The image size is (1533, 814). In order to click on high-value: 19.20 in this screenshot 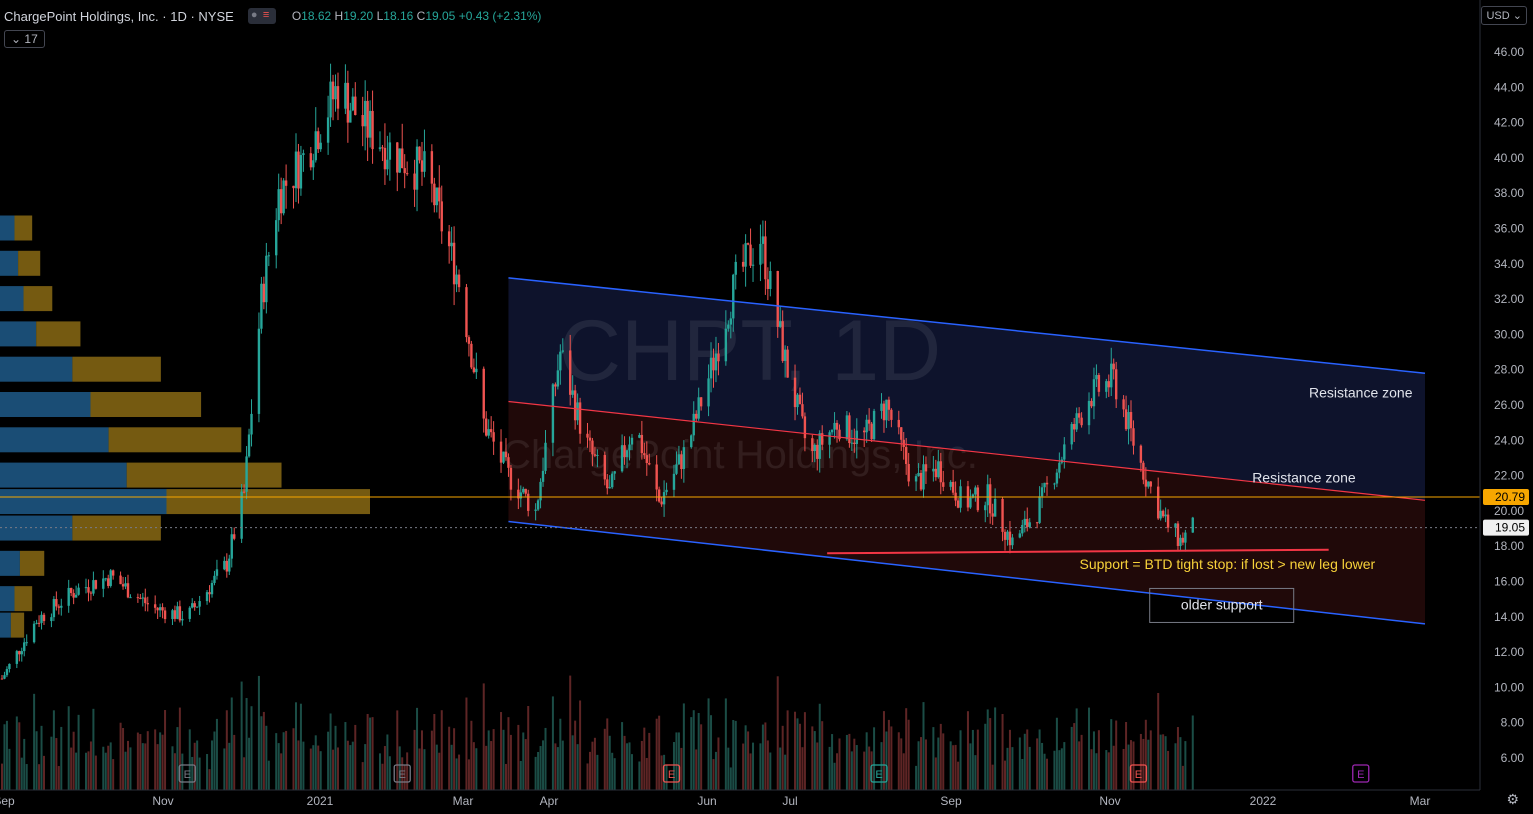, I will do `click(358, 16)`.